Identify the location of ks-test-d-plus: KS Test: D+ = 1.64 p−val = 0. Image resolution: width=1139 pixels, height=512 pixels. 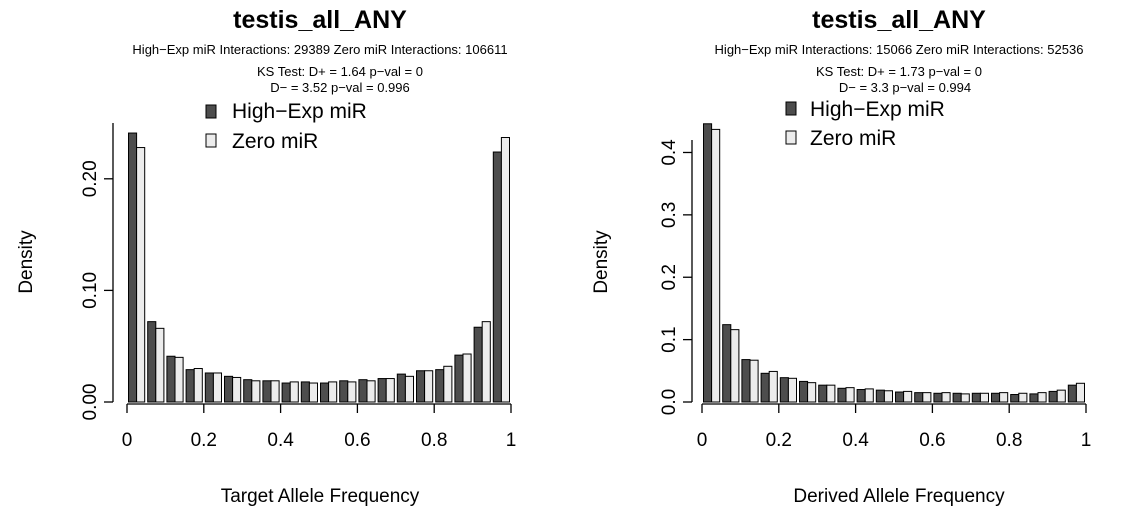
(340, 71).